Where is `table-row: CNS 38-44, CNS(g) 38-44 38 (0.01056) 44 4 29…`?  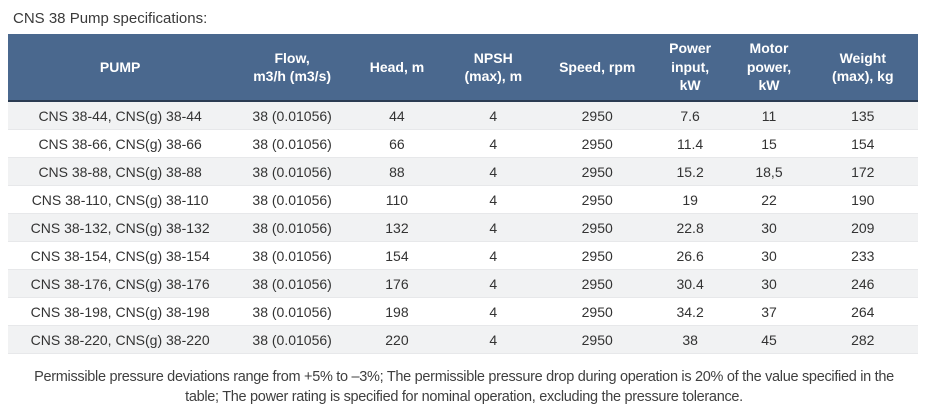
table-row: CNS 38-44, CNS(g) 38-44 38 (0.01056) 44 4 29… is located at coordinates (463, 115).